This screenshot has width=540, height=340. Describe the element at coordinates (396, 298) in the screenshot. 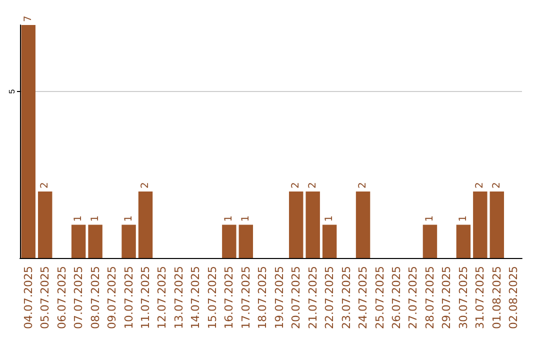

I see `x-tick-label: 26.07.2025` at that location.